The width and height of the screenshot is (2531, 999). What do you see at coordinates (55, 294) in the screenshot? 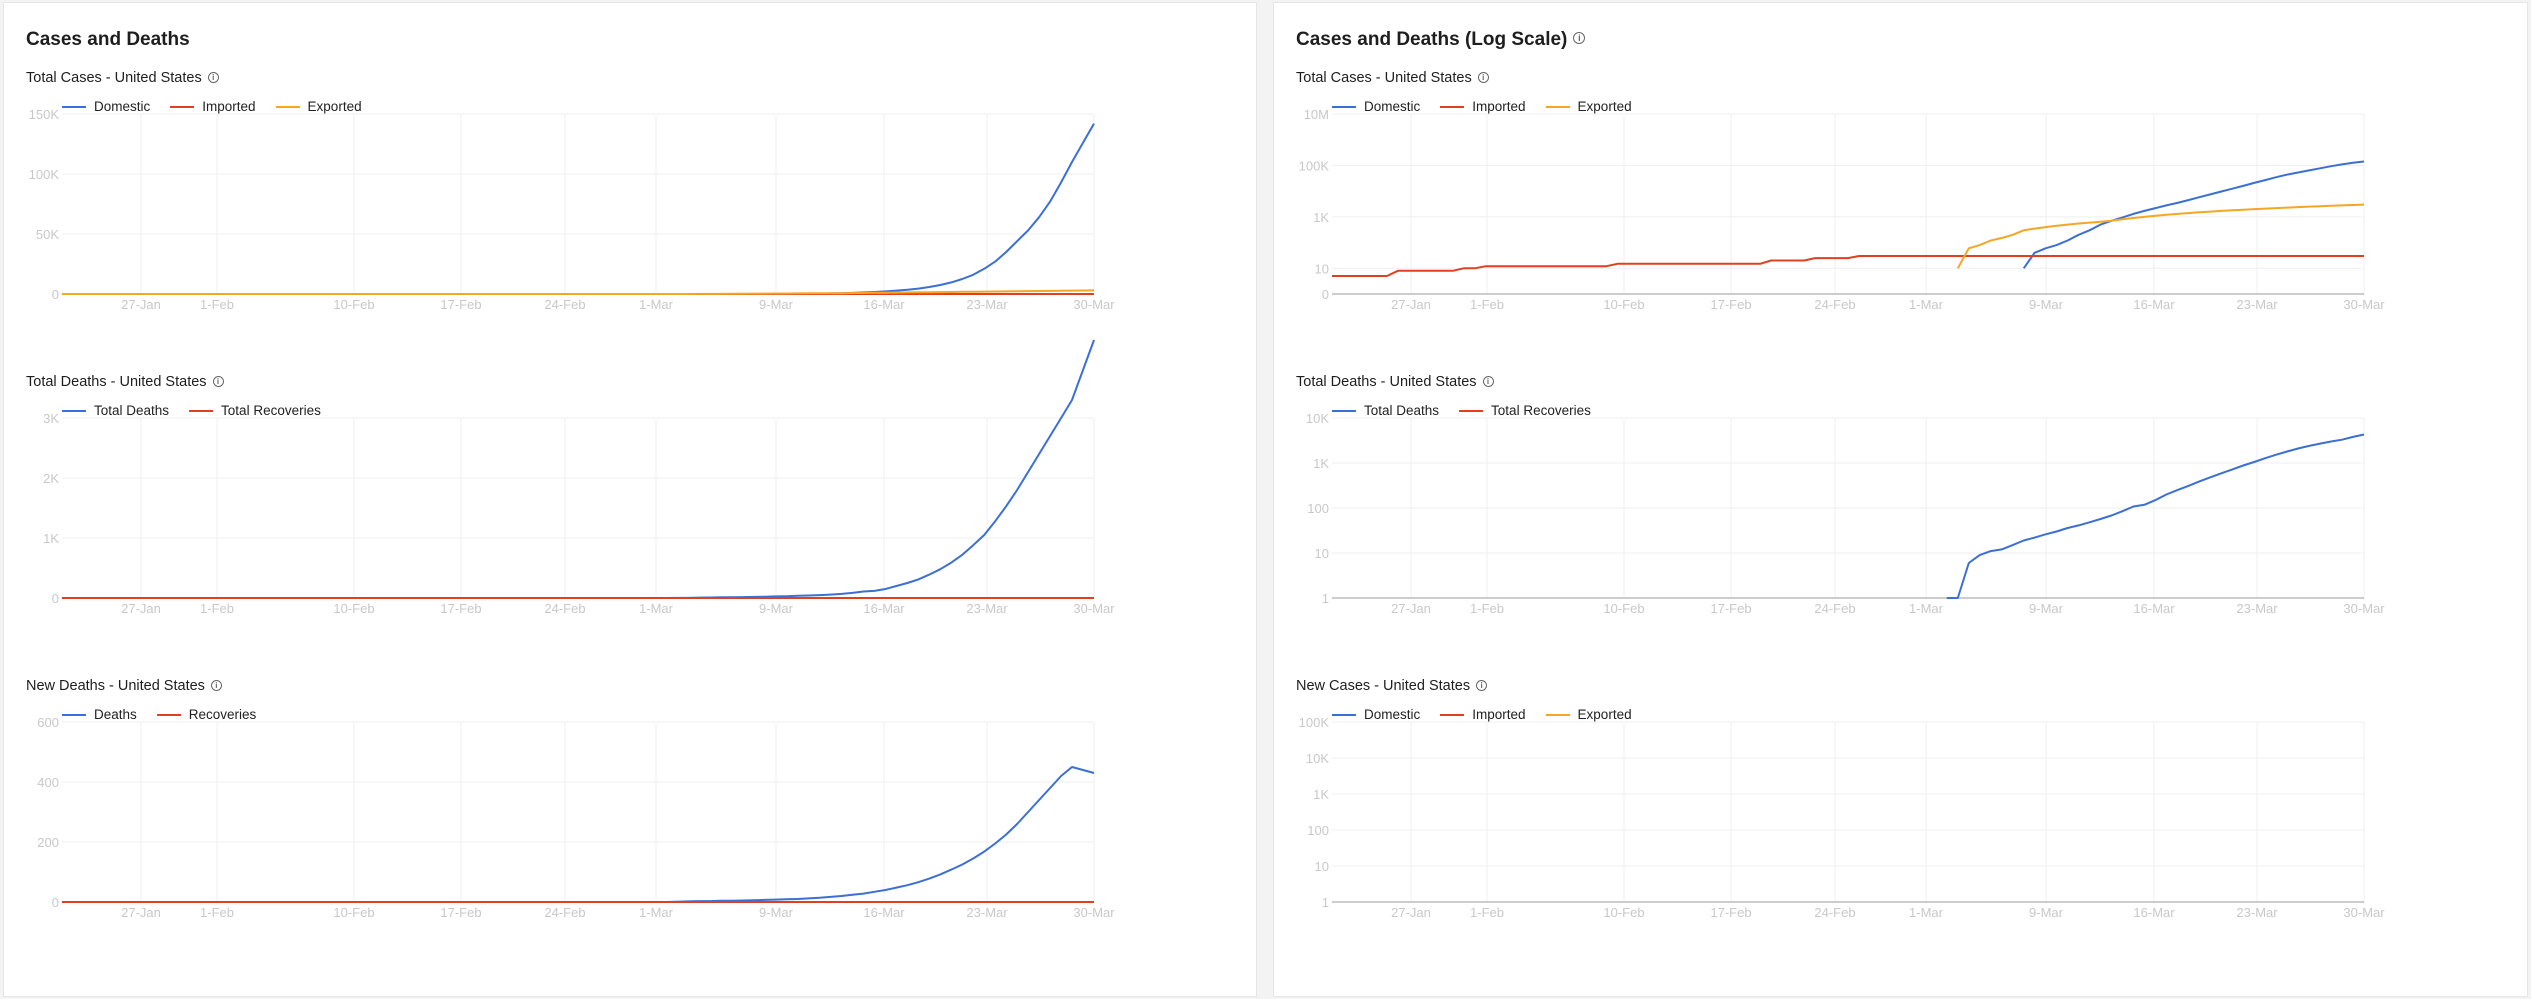
I see `y-tick-label: 0` at bounding box center [55, 294].